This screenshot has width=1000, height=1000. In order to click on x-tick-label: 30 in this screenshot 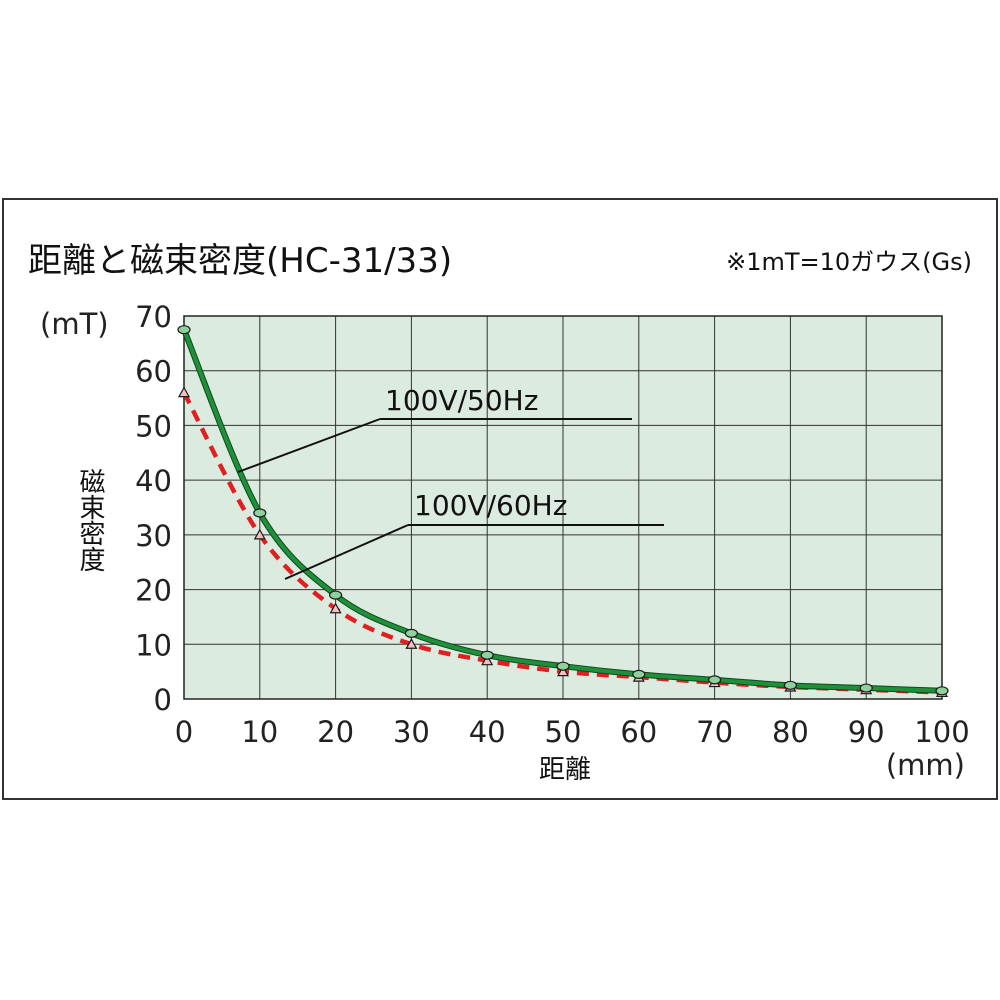, I will do `click(411, 732)`.